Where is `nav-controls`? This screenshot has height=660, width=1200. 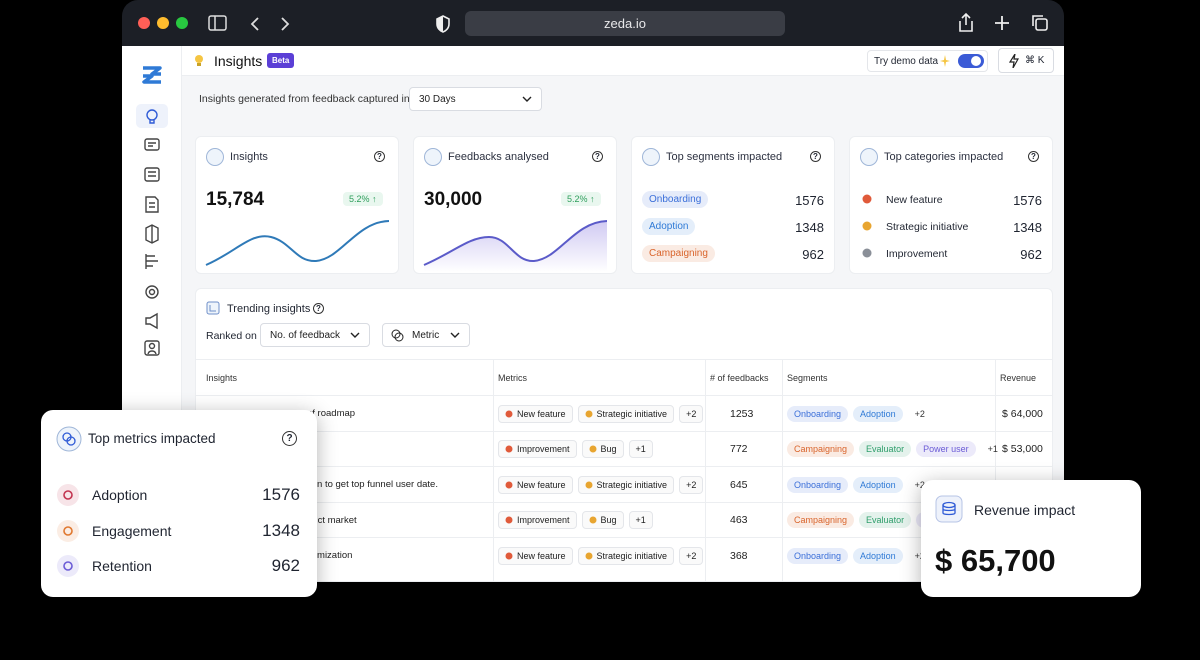
nav-controls is located at coordinates (253, 24).